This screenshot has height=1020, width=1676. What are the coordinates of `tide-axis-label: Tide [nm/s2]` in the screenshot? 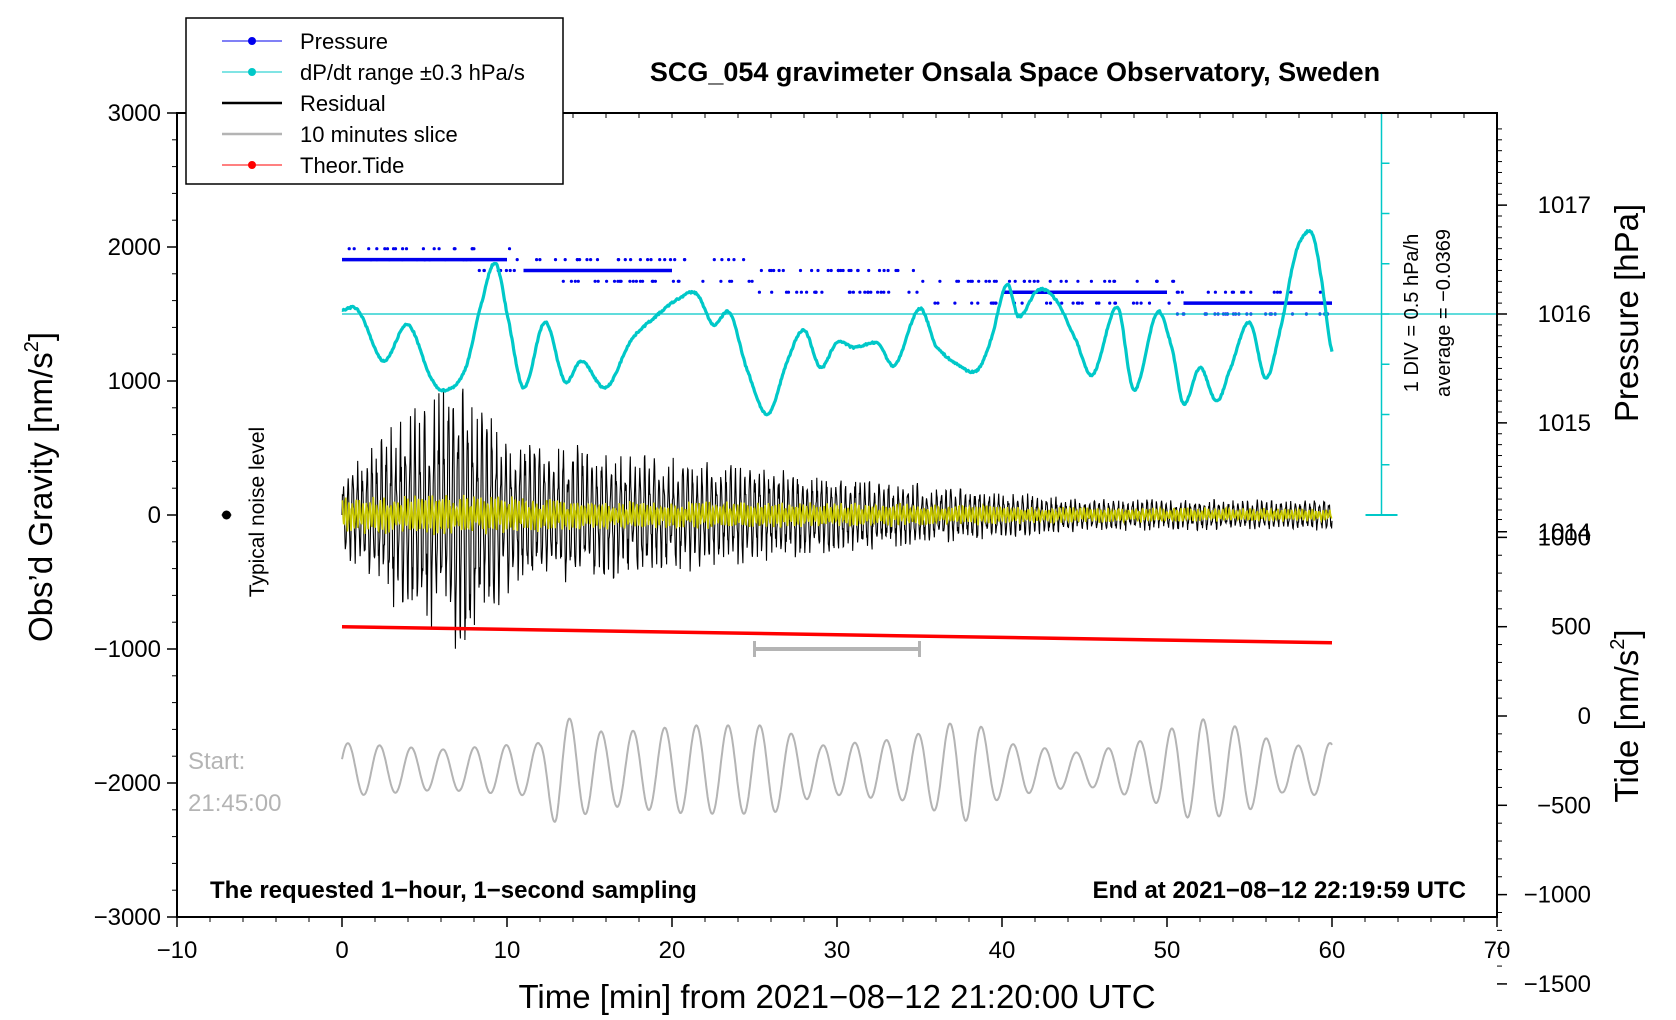 It's located at (1626, 715).